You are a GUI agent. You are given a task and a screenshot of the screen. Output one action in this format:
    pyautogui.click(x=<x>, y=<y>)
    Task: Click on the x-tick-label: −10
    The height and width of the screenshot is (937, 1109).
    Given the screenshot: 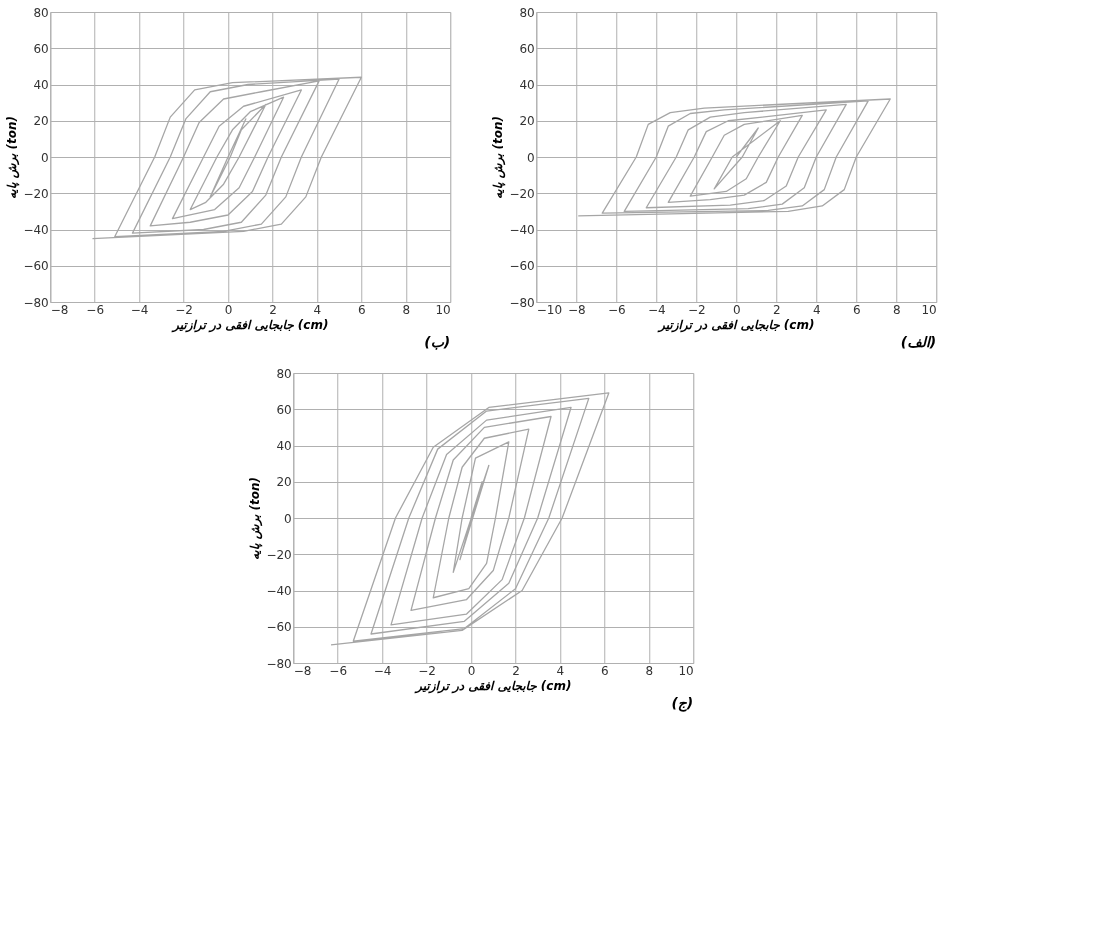 What is the action you would take?
    pyautogui.click(x=549, y=309)
    